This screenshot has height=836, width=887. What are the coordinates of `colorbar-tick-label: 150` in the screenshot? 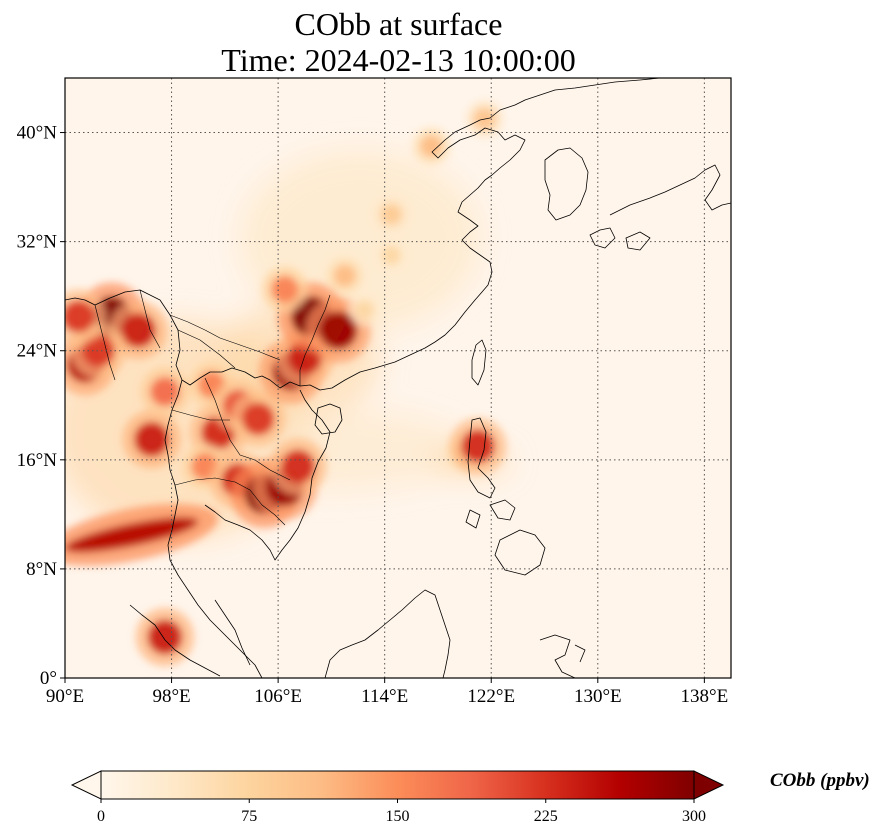 It's located at (398, 816).